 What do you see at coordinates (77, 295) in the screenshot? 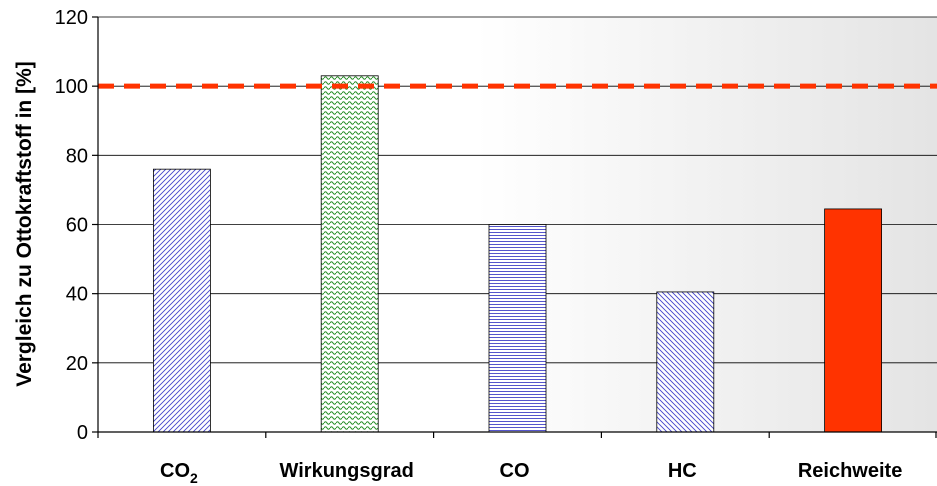
I see `y-tick-label-2: 40` at bounding box center [77, 295].